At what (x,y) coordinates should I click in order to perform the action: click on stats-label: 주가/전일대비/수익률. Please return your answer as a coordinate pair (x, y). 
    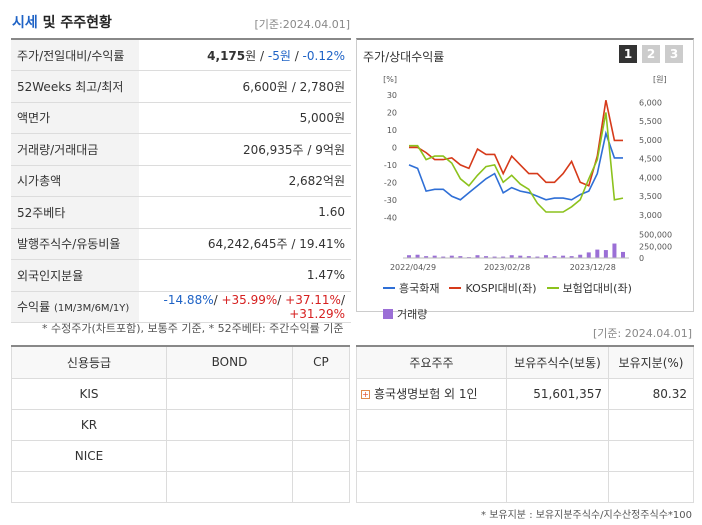
    Looking at the image, I should click on (75, 54).